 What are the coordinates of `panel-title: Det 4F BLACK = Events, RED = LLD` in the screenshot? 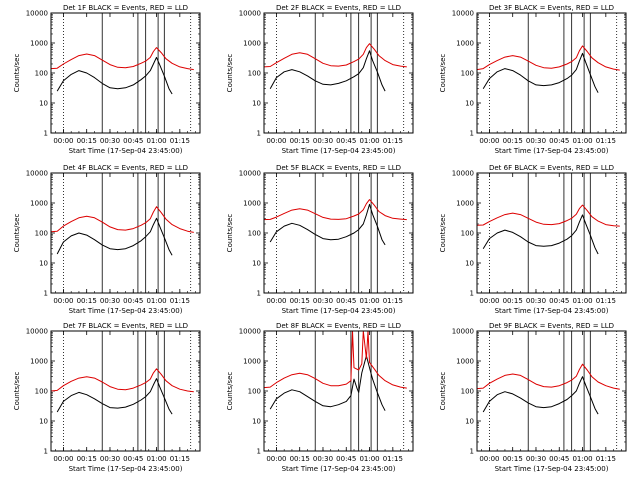 It's located at (125, 168).